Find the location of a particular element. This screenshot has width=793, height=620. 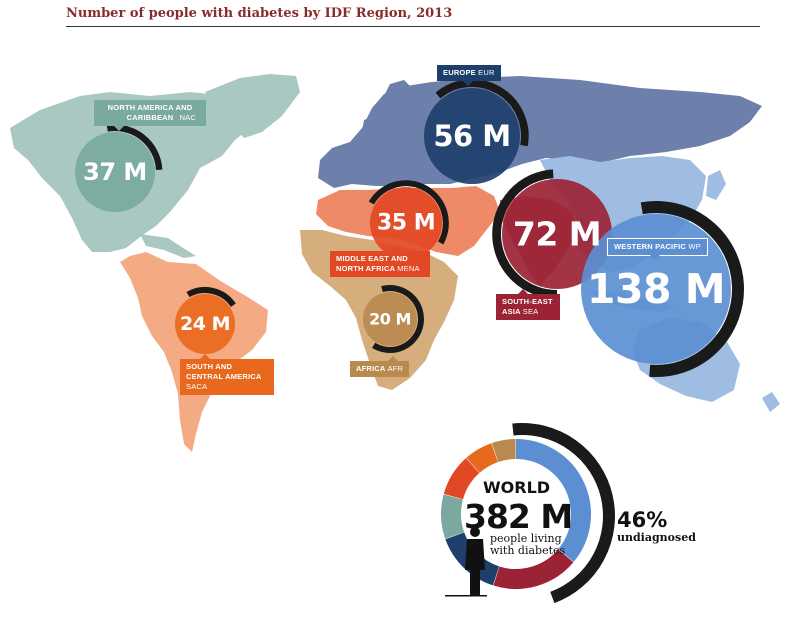

bubble-nac is located at coordinates (115, 172).